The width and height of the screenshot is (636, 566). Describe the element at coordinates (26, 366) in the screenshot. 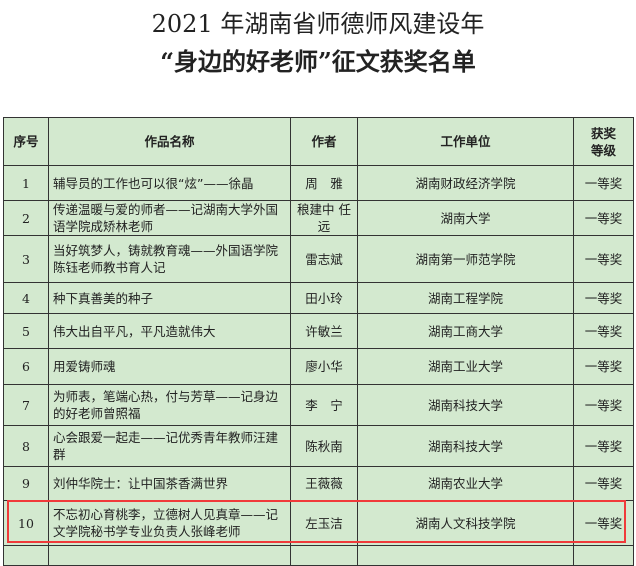

I see `row-number: 6` at that location.